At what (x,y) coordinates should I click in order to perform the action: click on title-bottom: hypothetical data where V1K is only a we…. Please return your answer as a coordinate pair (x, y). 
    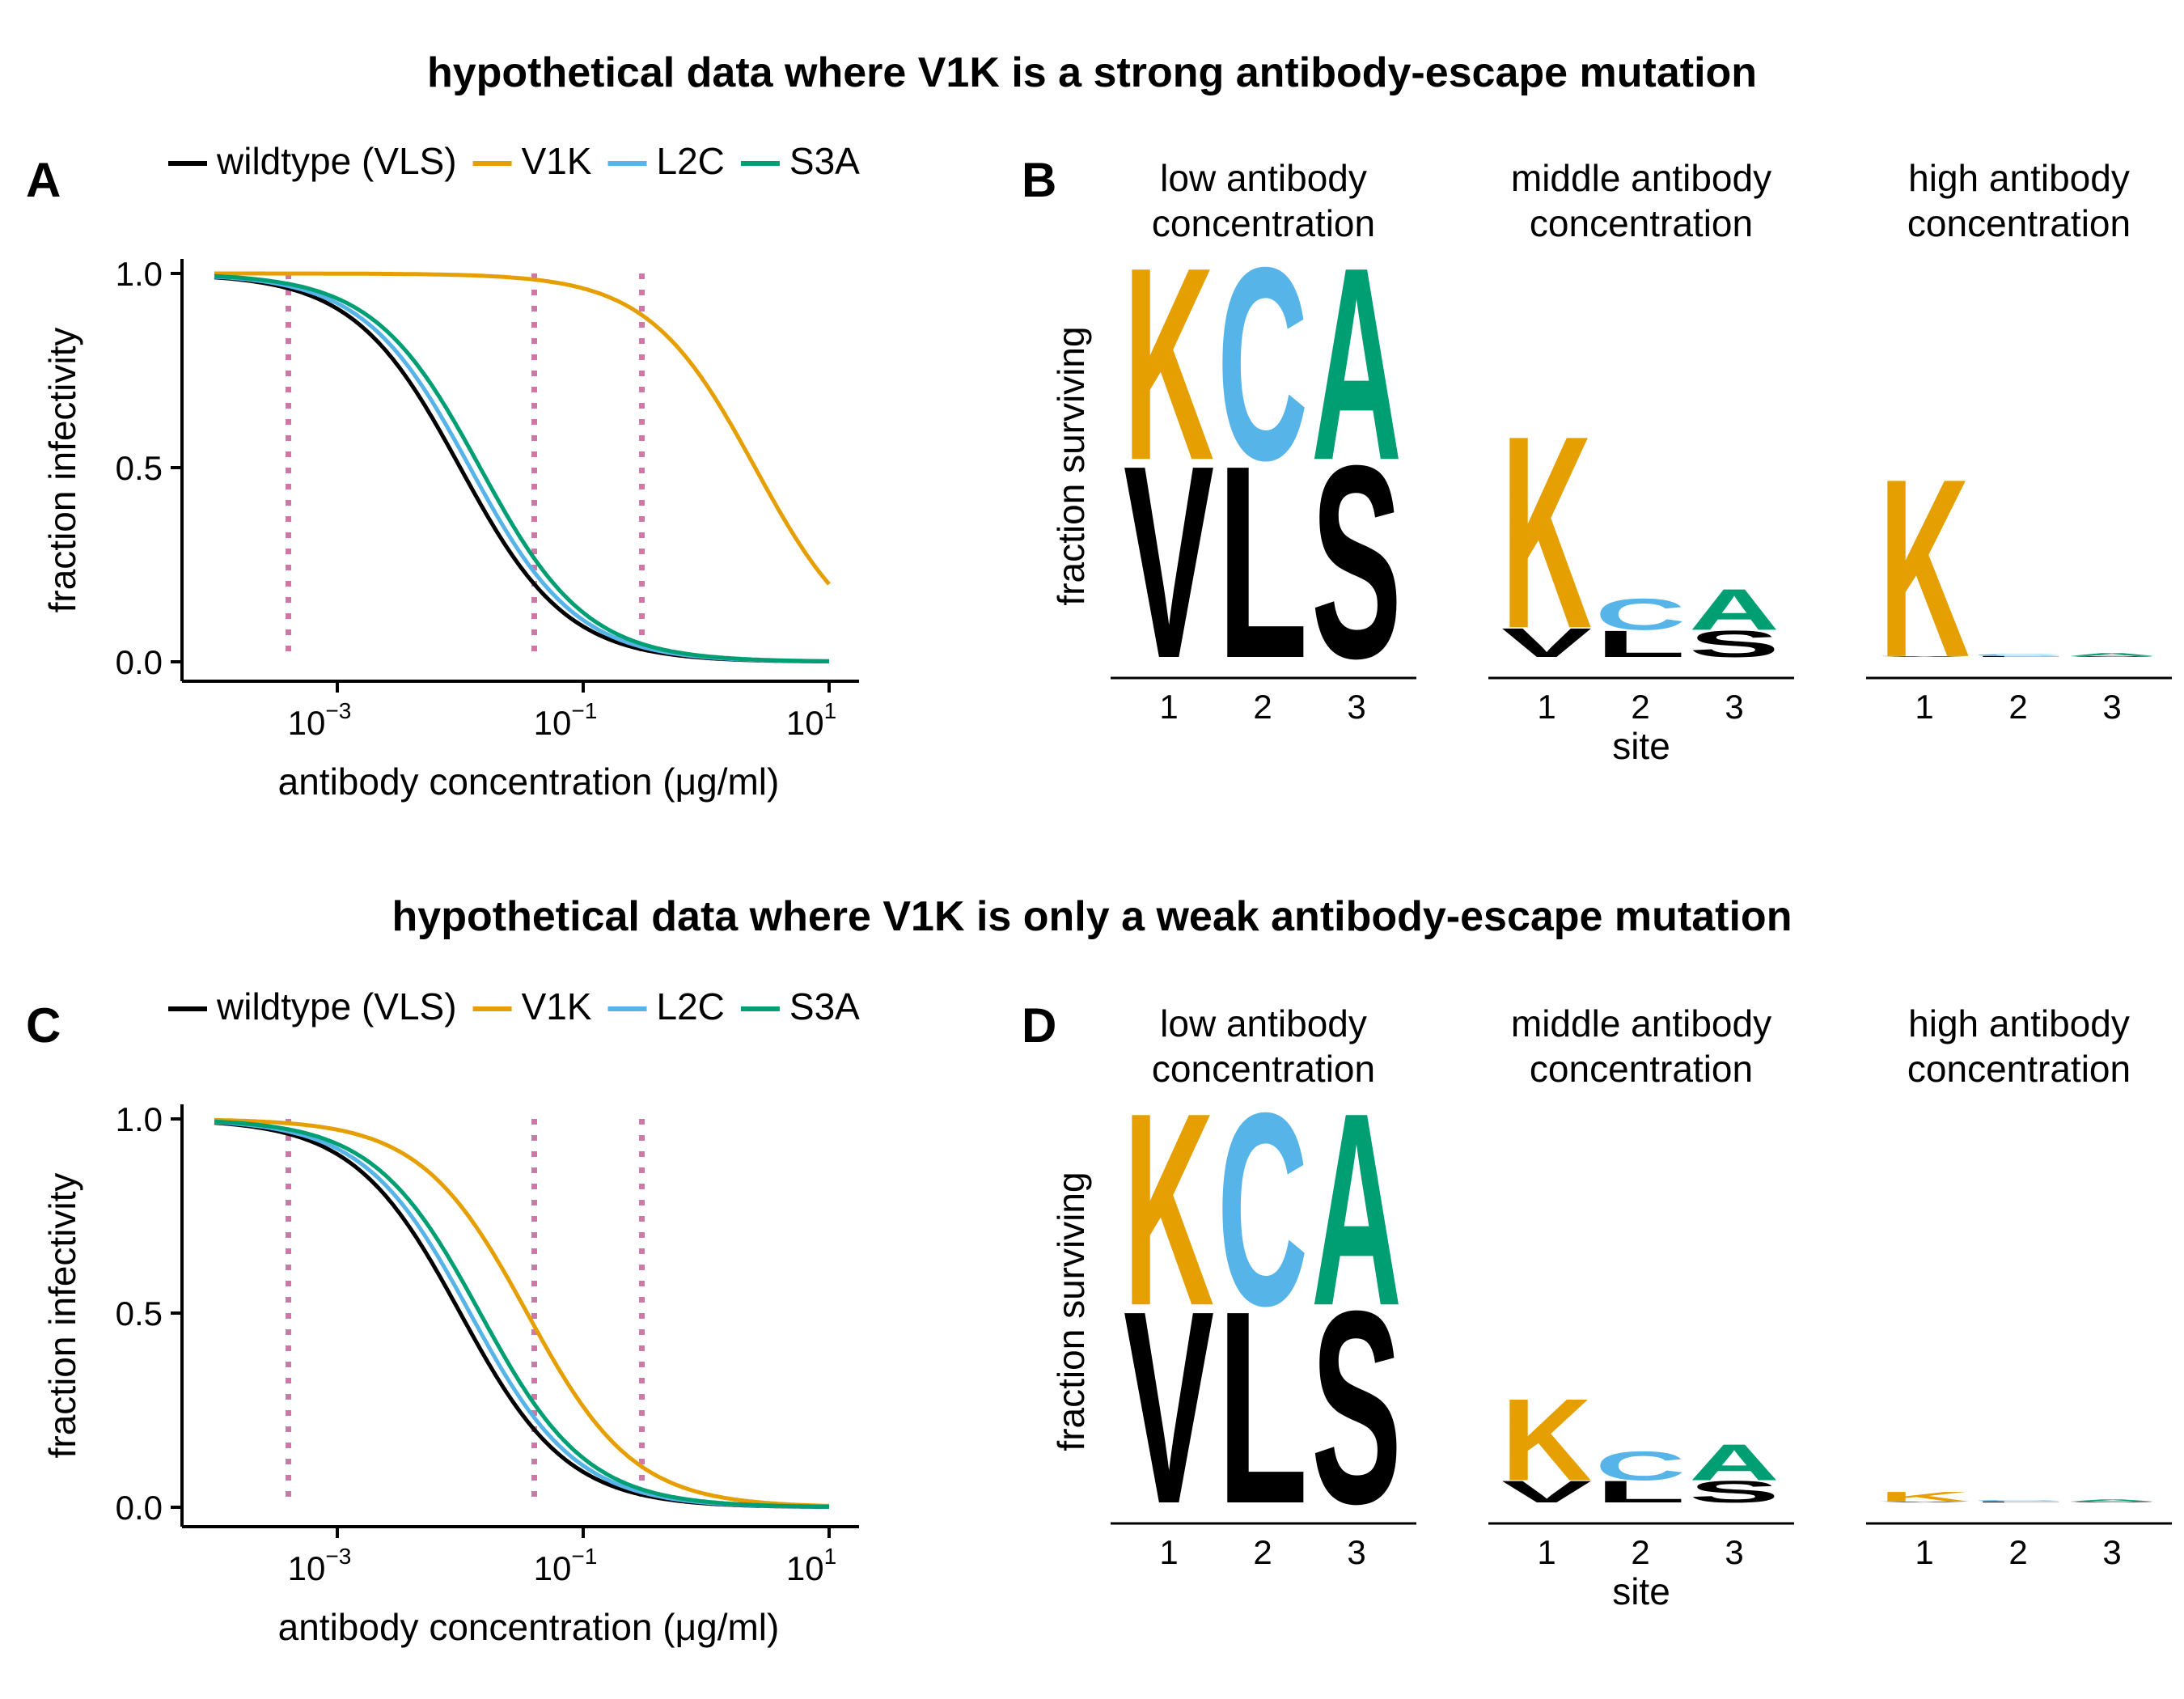
    Looking at the image, I should click on (1092, 916).